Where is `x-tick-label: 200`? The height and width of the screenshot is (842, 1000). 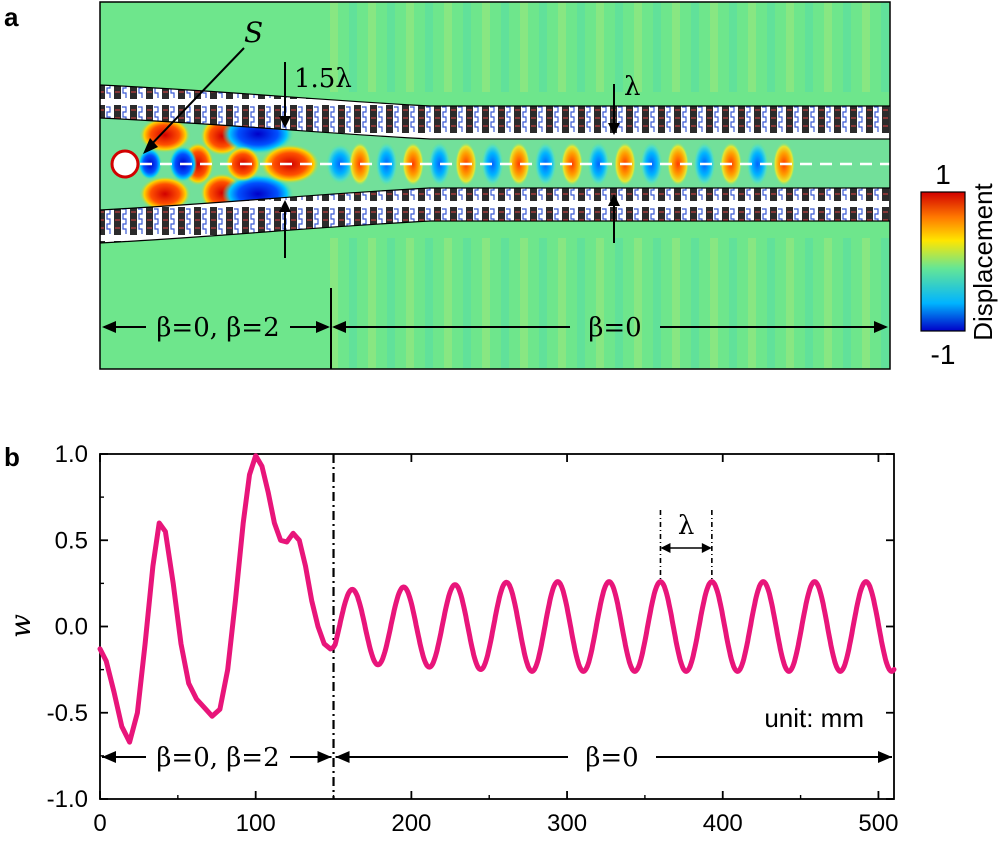
x-tick-label: 200 is located at coordinates (411, 823).